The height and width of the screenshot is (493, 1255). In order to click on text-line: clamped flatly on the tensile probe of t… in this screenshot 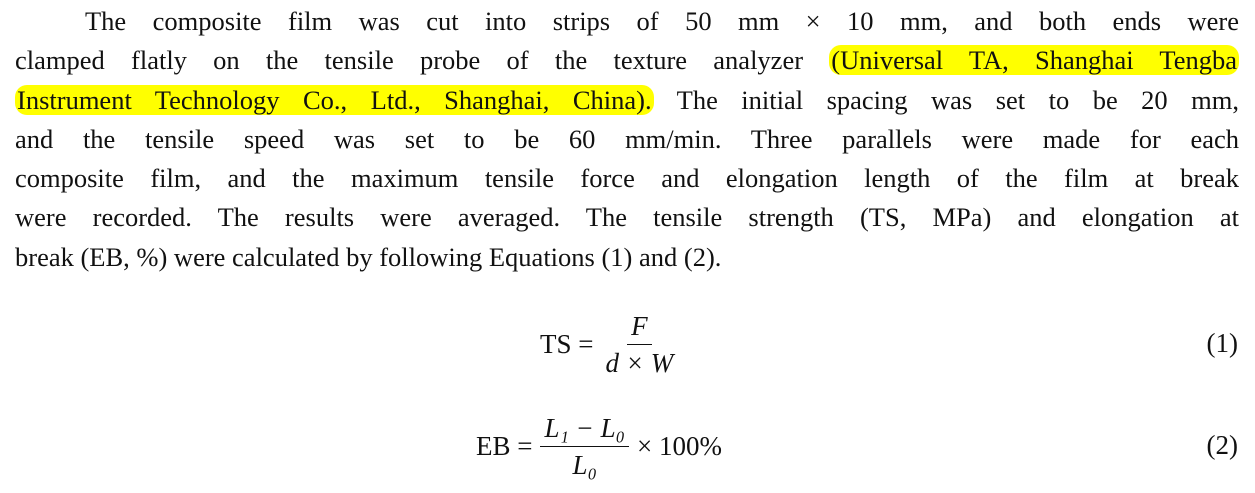, I will do `click(627, 60)`.